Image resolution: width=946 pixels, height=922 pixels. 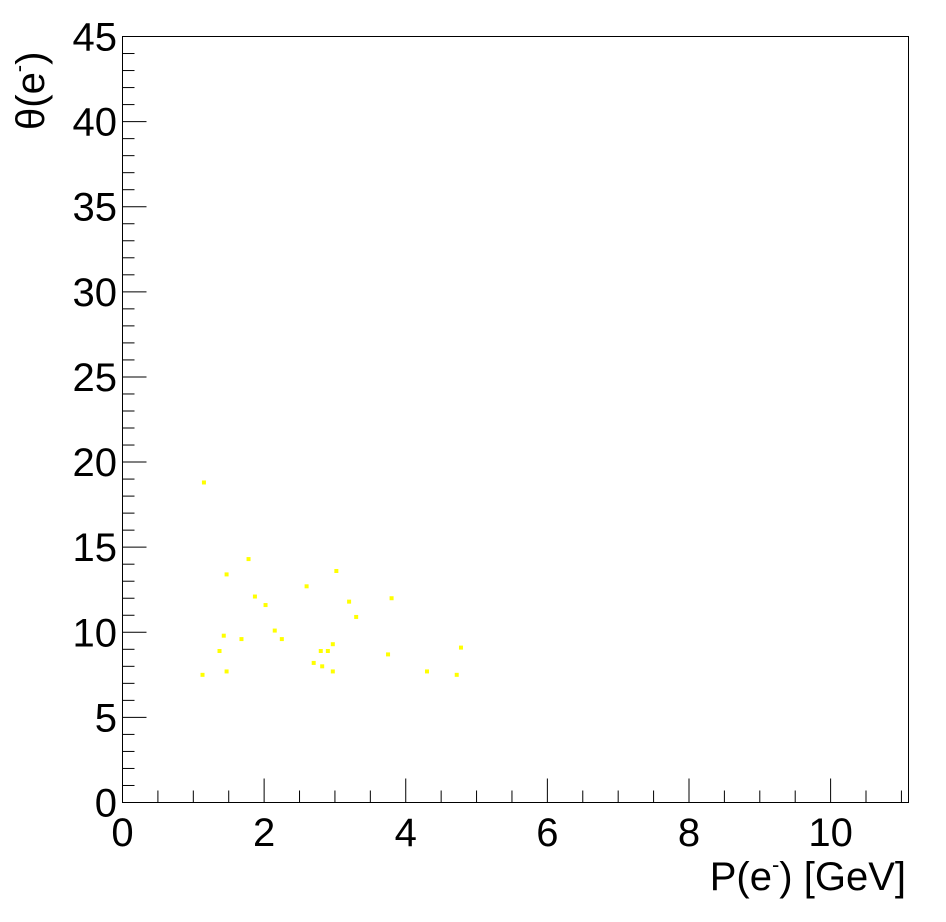 I want to click on x-axis-title: P(e-) [GeV], so click(x=808, y=875).